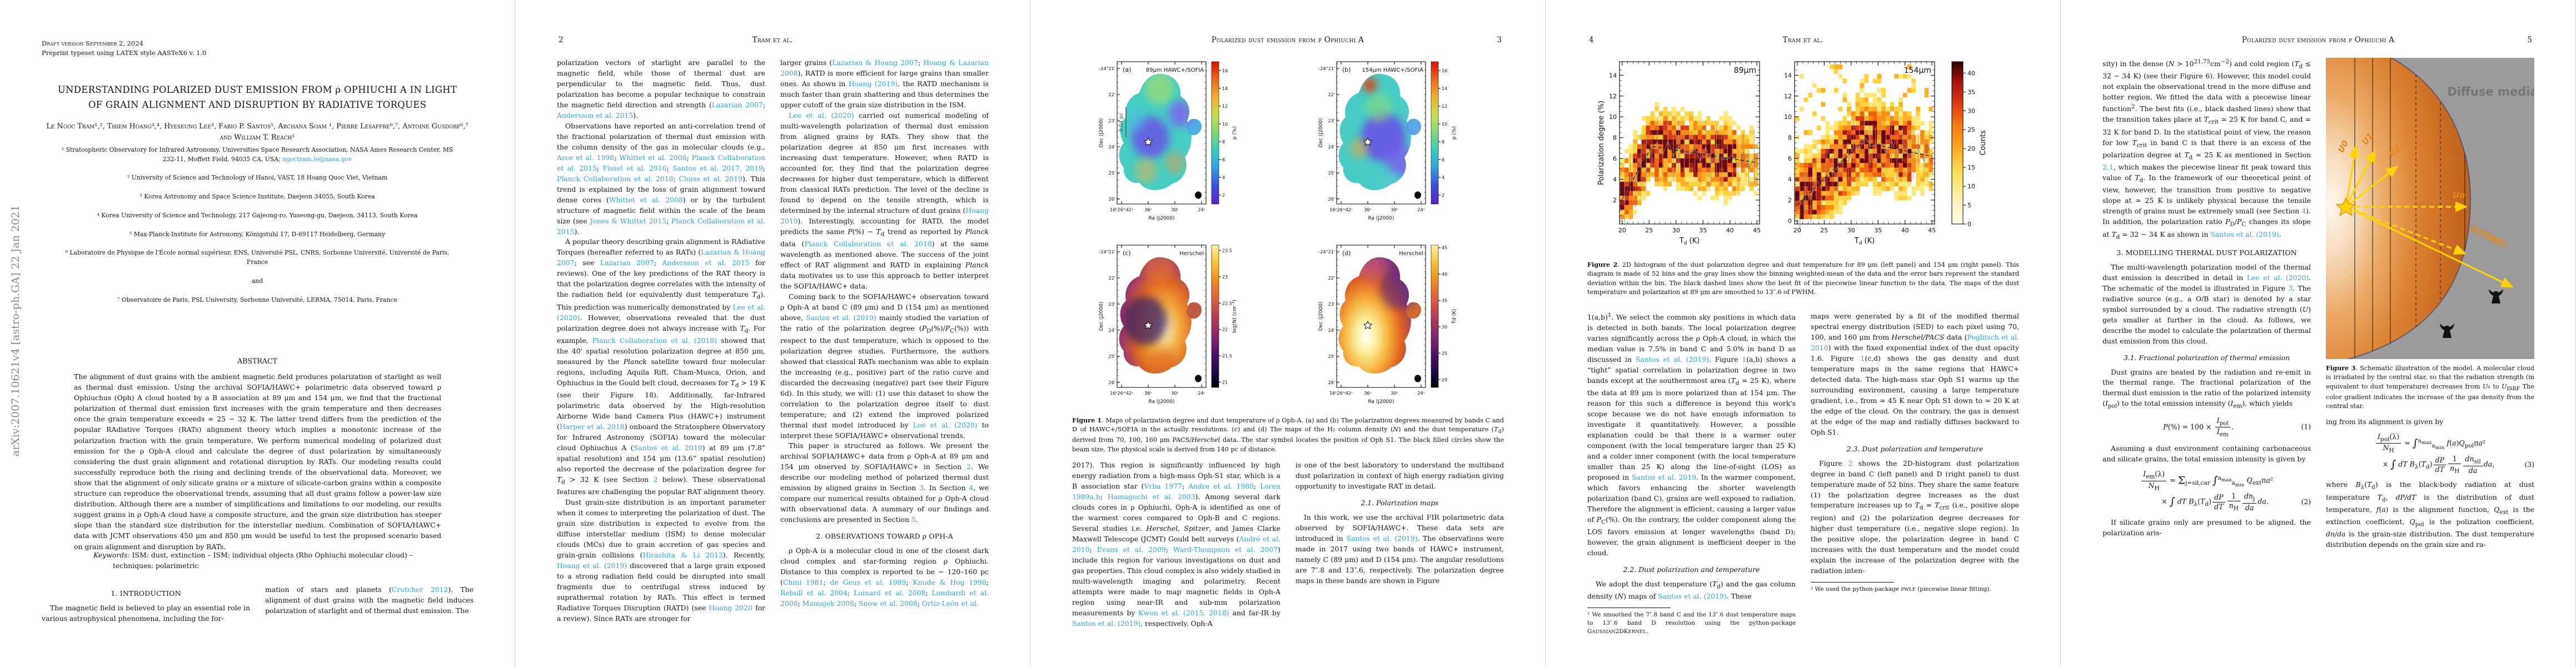  What do you see at coordinates (1971, 186) in the screenshot?
I see `svg-text: 10` at bounding box center [1971, 186].